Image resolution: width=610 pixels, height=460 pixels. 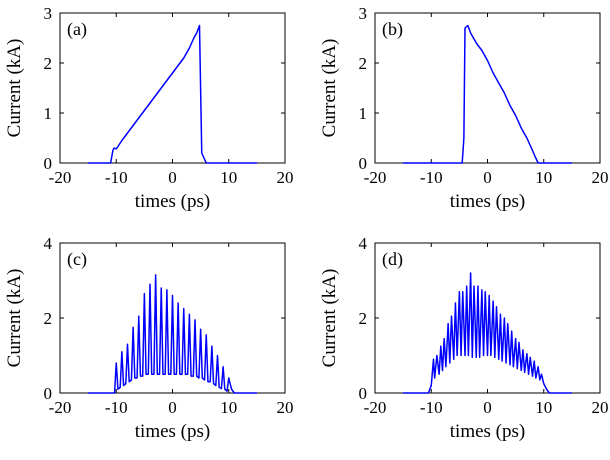 What do you see at coordinates (487, 177) in the screenshot?
I see `panel-b-xtick-label-2: 0` at bounding box center [487, 177].